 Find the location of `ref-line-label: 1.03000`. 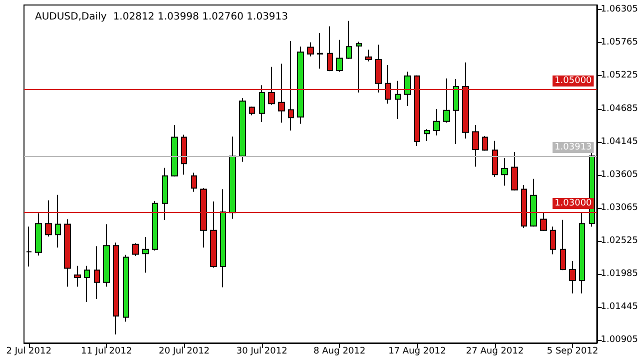

ref-line-label: 1.03000 is located at coordinates (573, 203).